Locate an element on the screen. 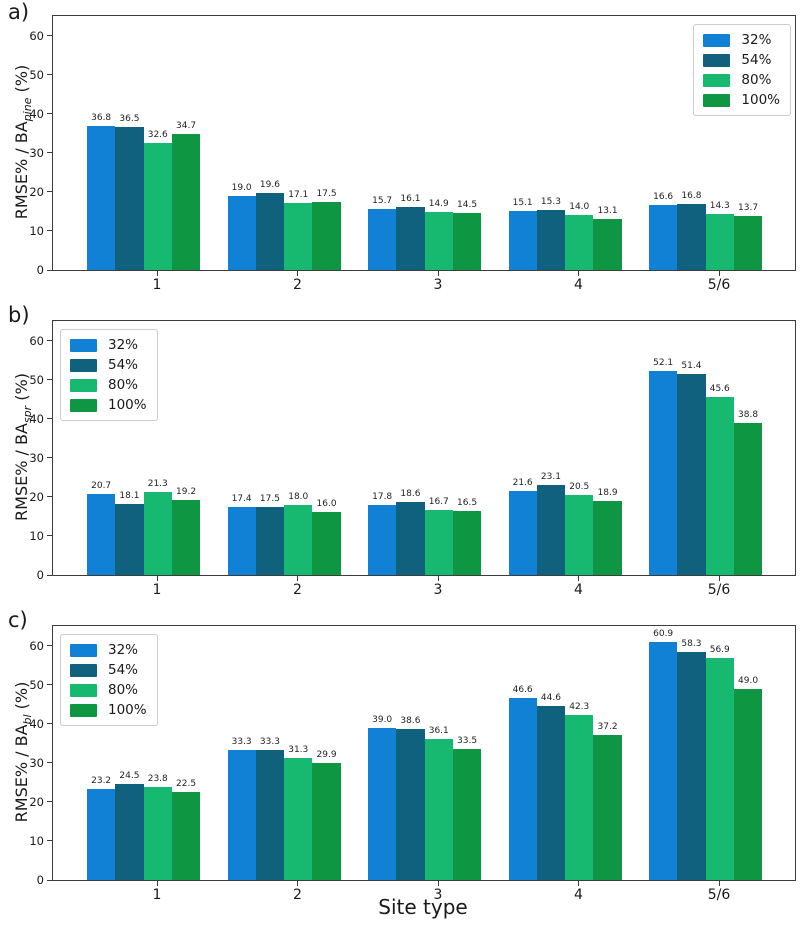  y-tick-label: 60 is located at coordinates (36, 645).